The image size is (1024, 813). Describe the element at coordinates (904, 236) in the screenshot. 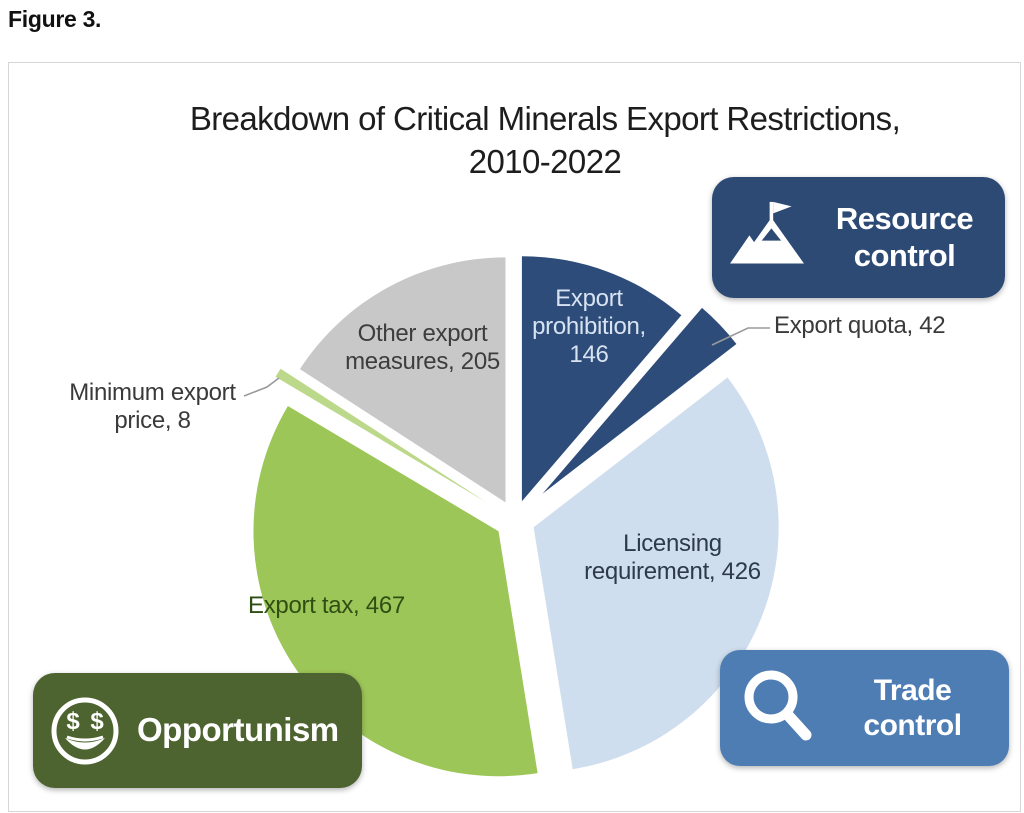

I see `resource-control-label: Resource control` at that location.